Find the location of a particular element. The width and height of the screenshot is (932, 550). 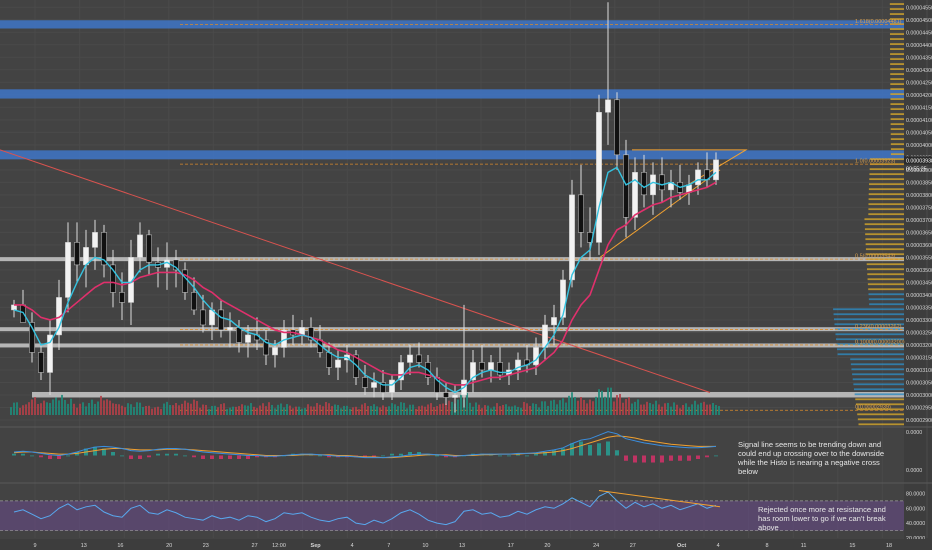

fib-label: 1.618(0.00004481) is located at coordinates (878, 22).